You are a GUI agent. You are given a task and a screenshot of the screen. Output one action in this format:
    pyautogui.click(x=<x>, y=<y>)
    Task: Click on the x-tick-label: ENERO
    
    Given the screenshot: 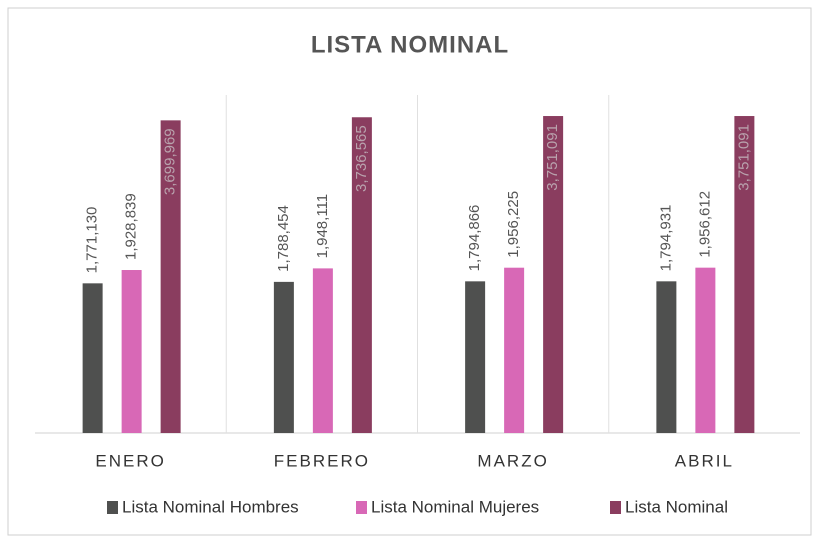 What is the action you would take?
    pyautogui.click(x=130, y=460)
    